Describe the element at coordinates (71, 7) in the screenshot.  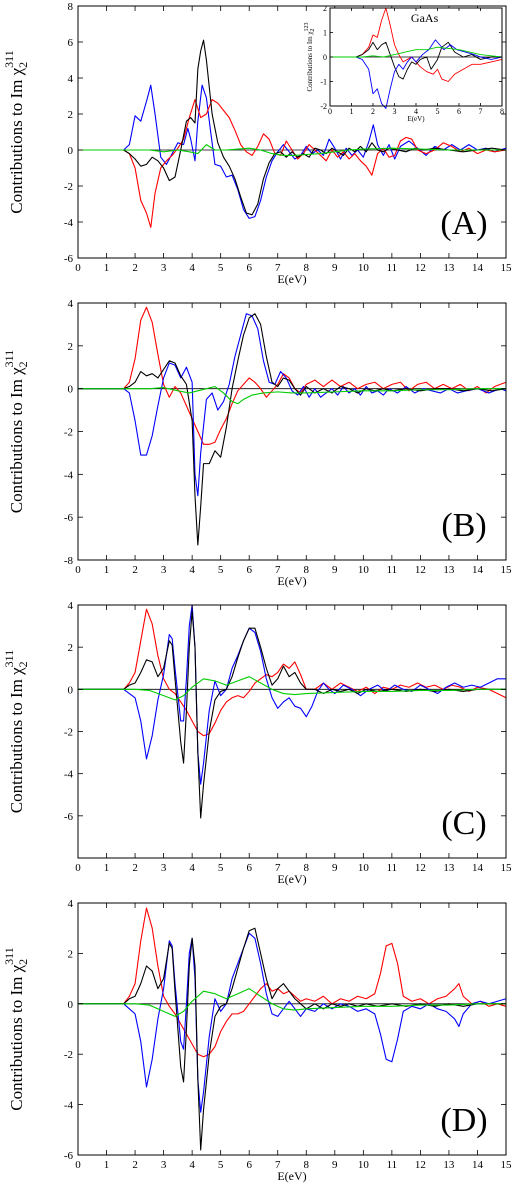
I see `panel-0-ytick-label-7: 8` at that location.